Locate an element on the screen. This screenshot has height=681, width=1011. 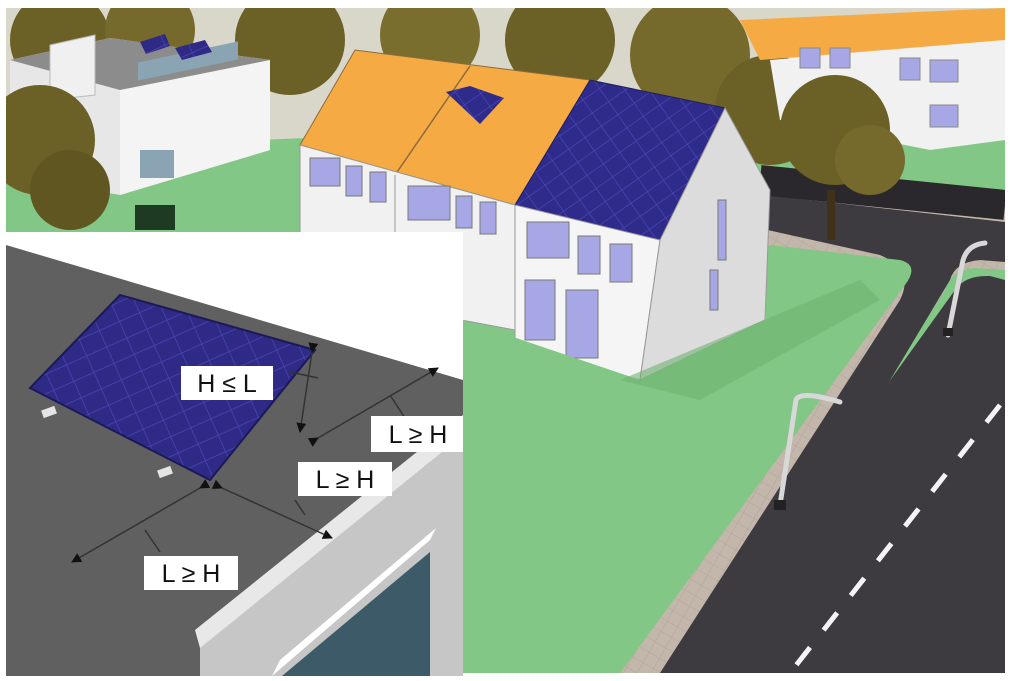
label-bottom-spacing: L ≥ H is located at coordinates (191, 573).